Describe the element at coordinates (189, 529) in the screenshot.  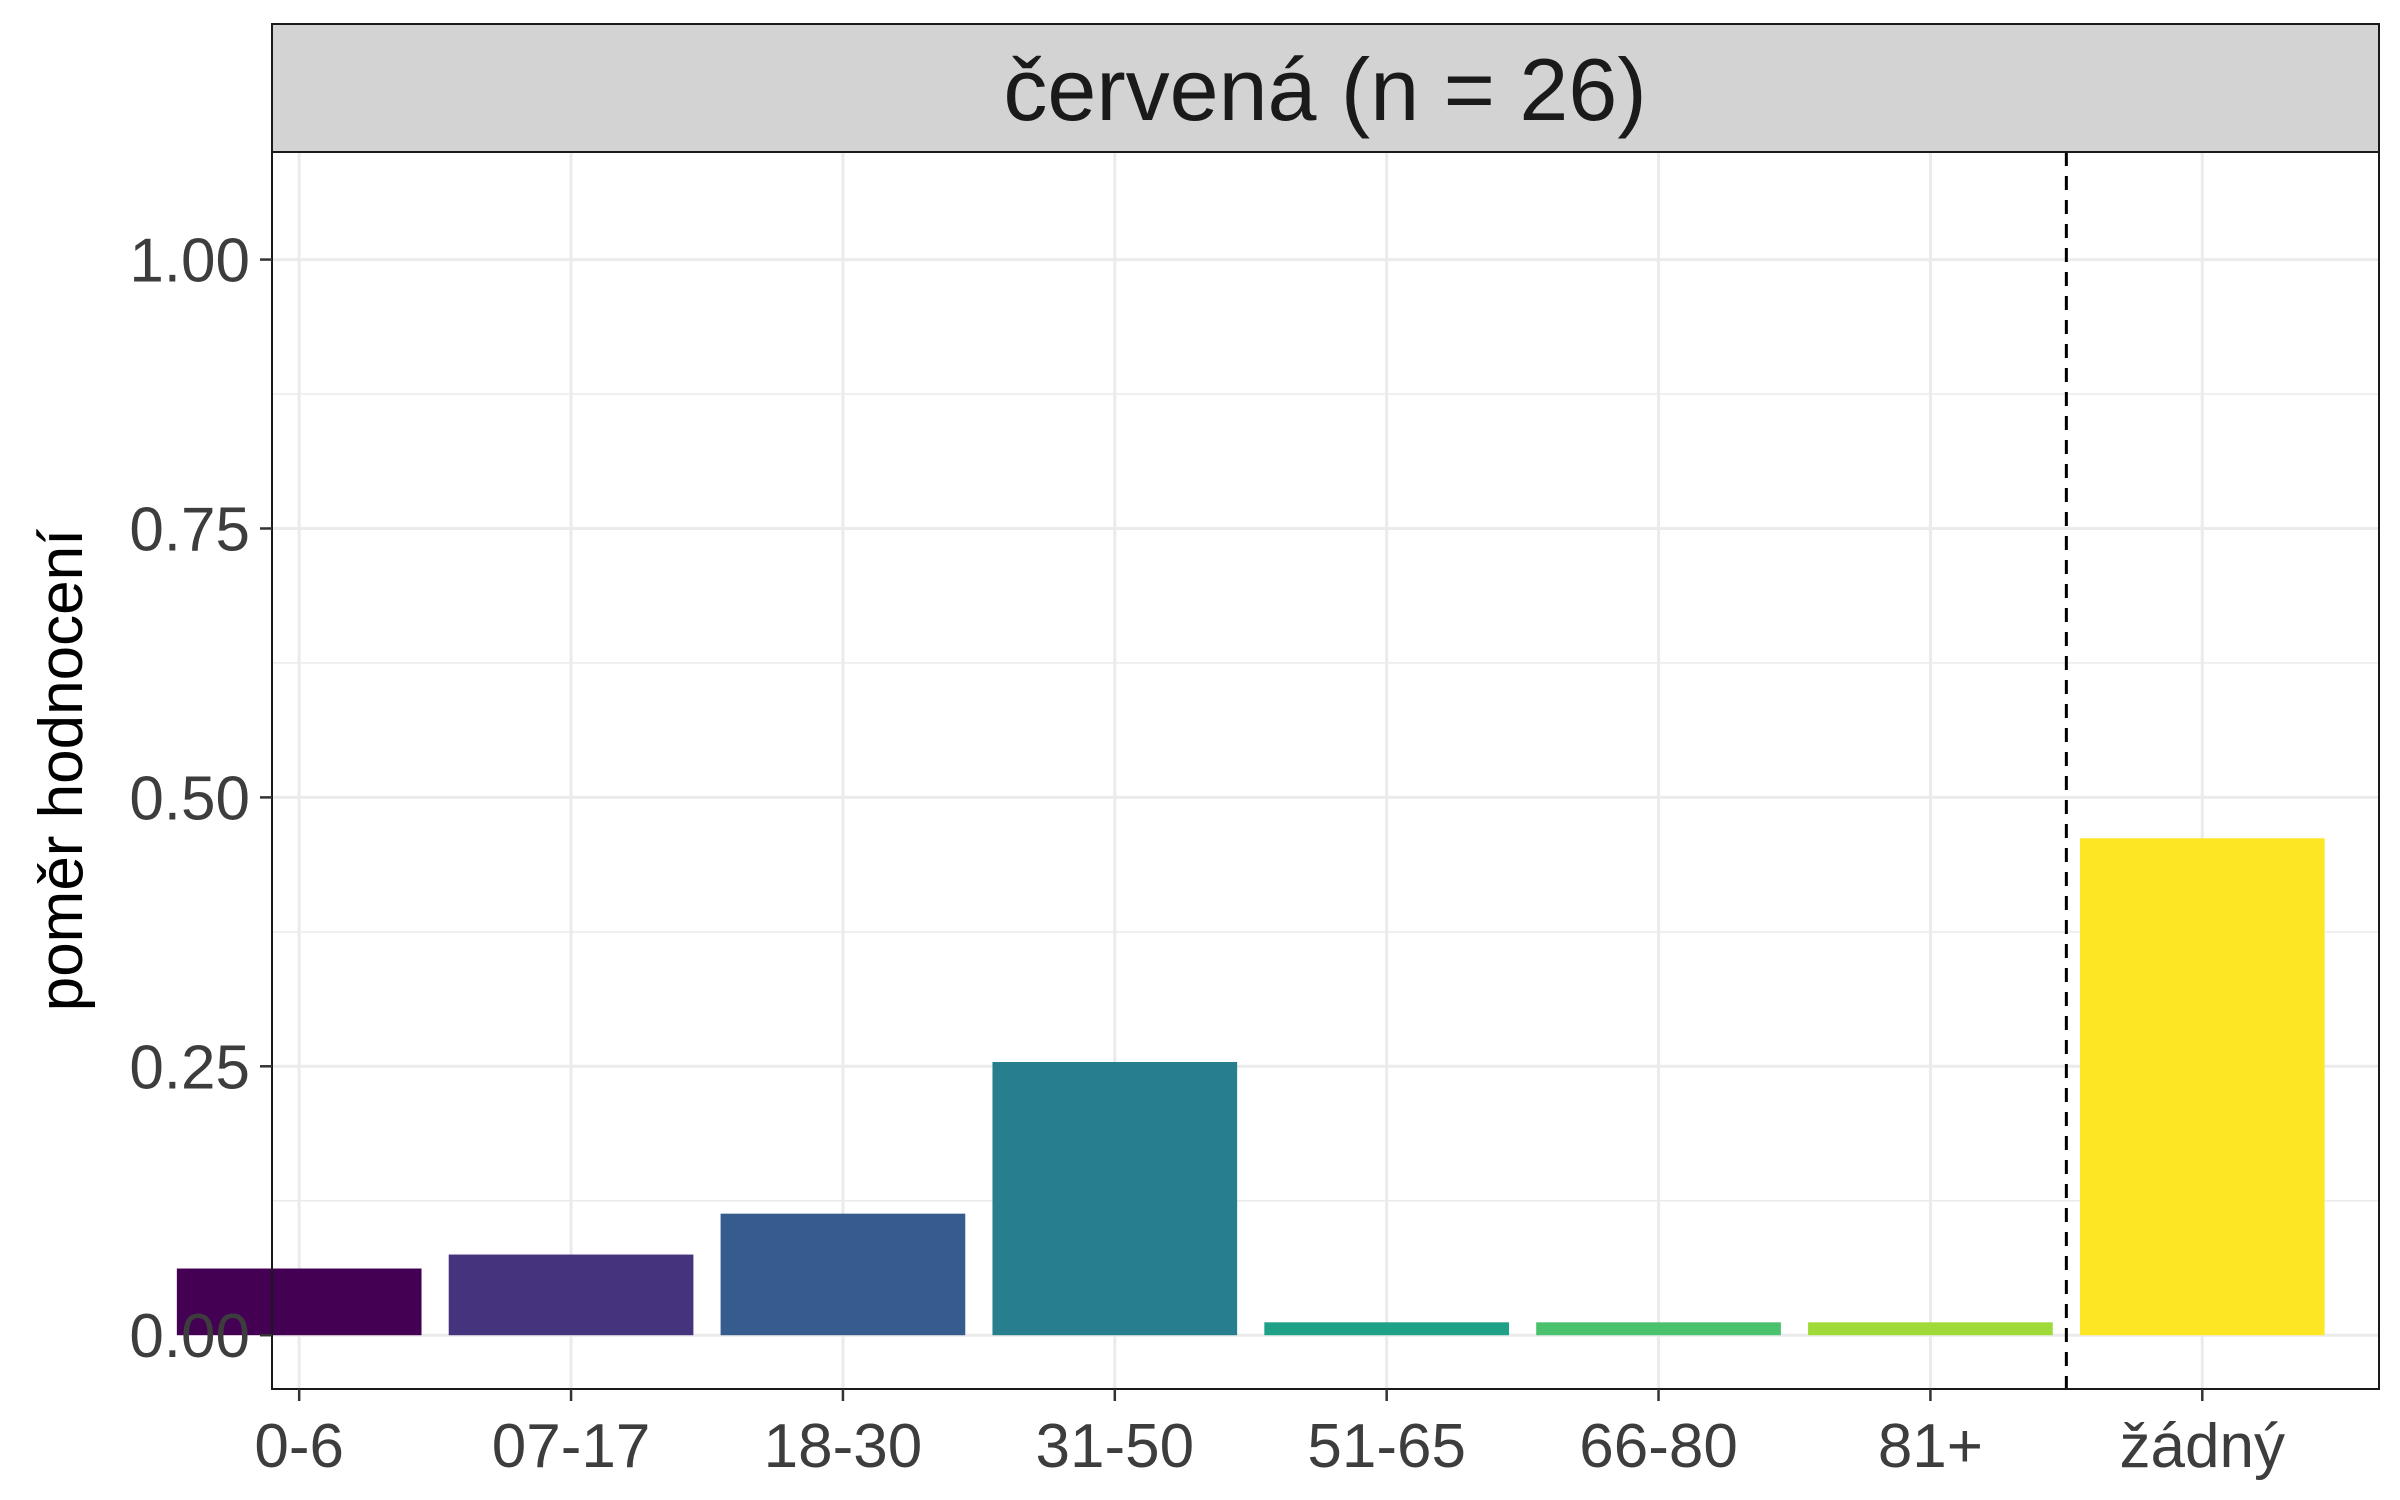
I see `y-tick-label: 0.75` at that location.